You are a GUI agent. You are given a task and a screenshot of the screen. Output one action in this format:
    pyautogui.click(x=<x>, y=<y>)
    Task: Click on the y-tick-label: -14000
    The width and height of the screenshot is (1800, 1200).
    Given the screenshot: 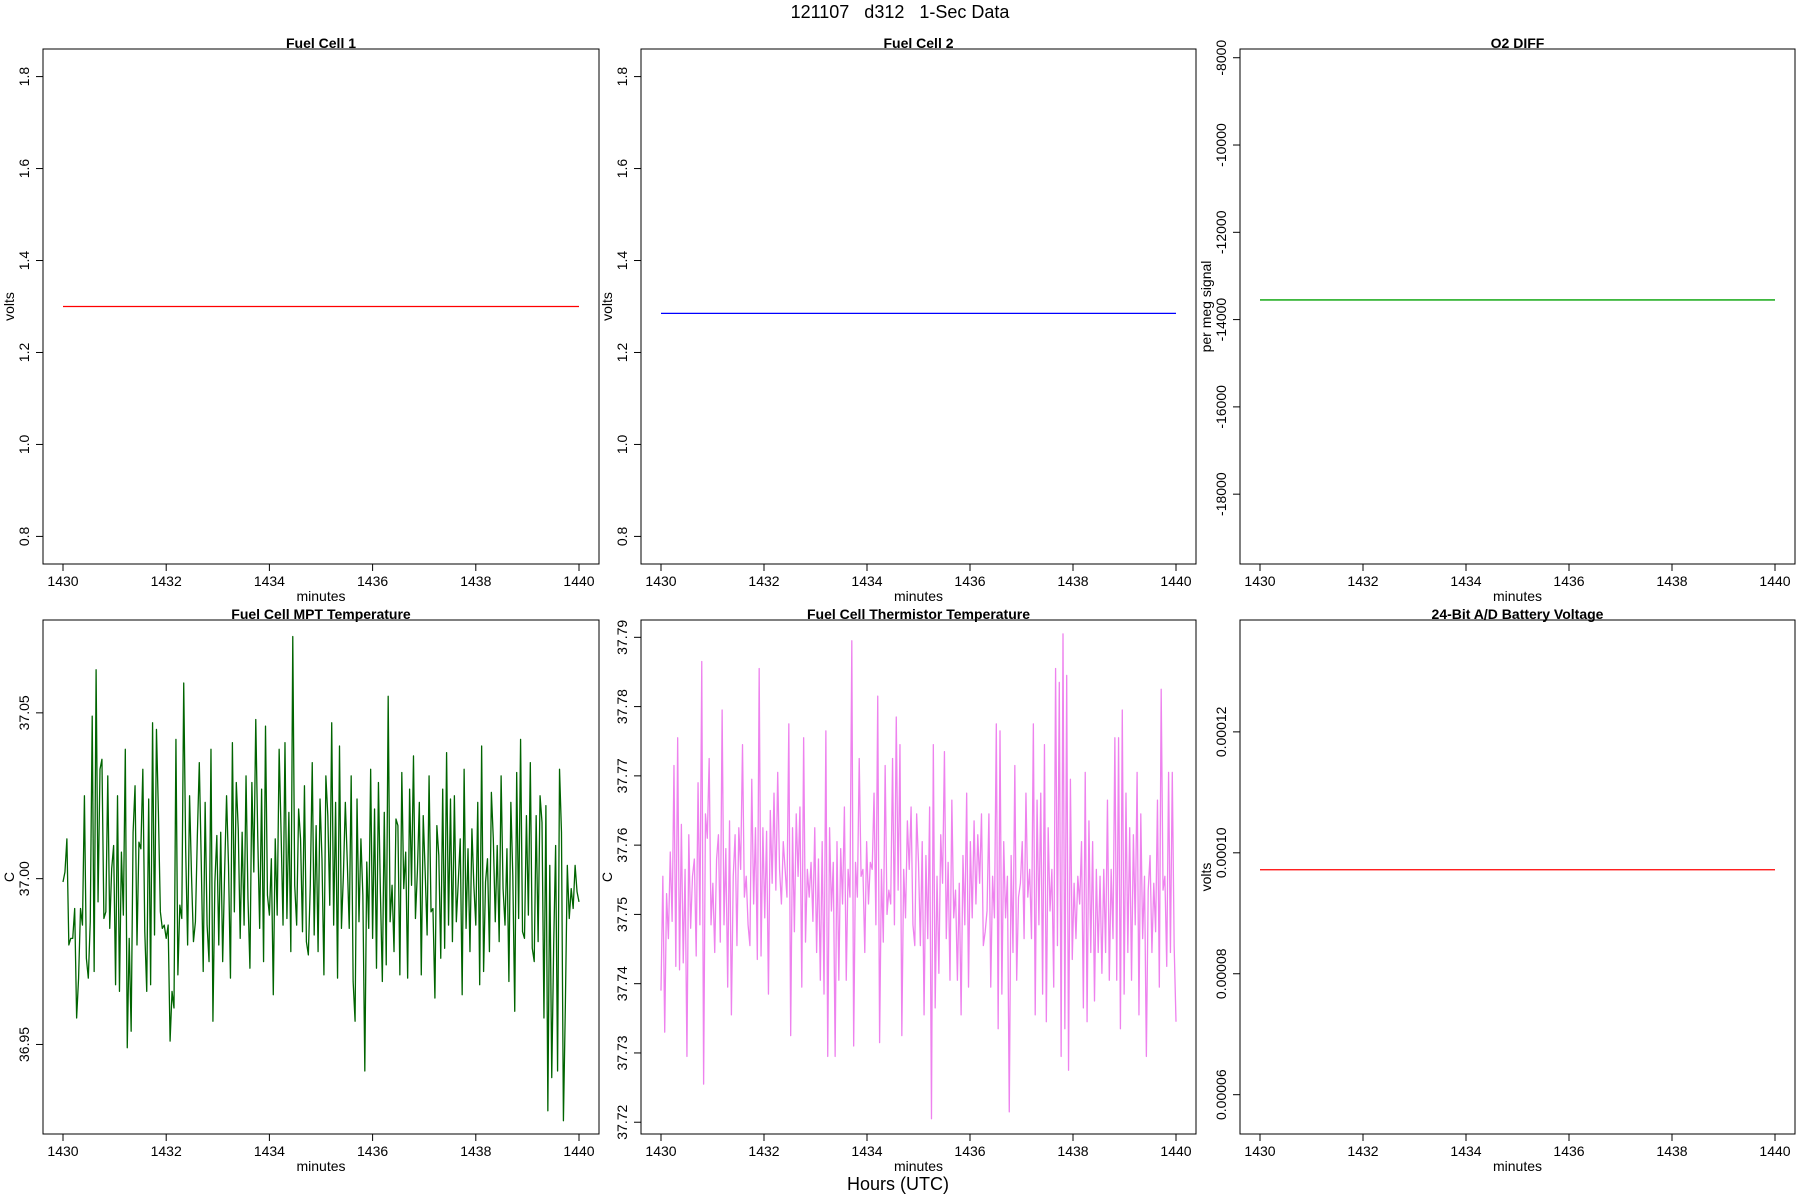 What is the action you would take?
    pyautogui.click(x=1221, y=320)
    